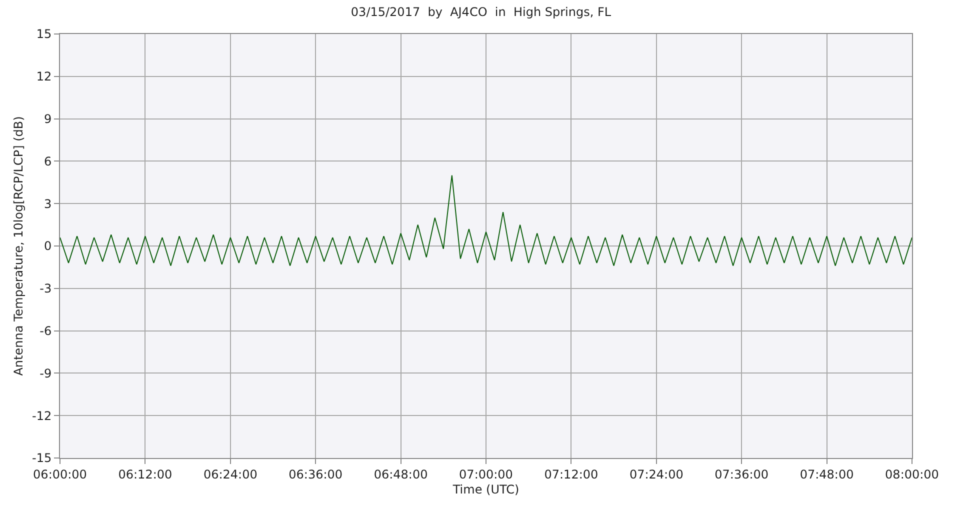 The height and width of the screenshot is (508, 962). Describe the element at coordinates (656, 474) in the screenshot. I see `x-tick-label: 07:24:00` at that location.